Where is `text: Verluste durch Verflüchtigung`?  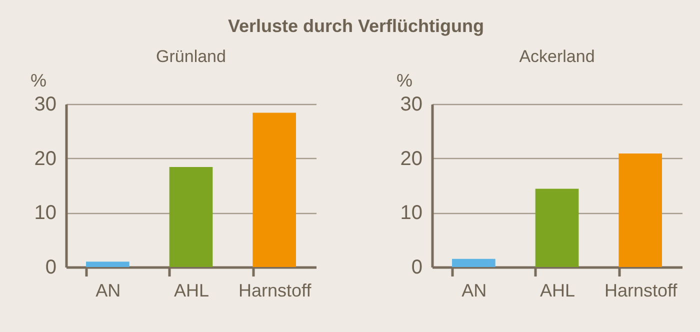 text: Verluste durch Verflüchtigung is located at coordinates (356, 26).